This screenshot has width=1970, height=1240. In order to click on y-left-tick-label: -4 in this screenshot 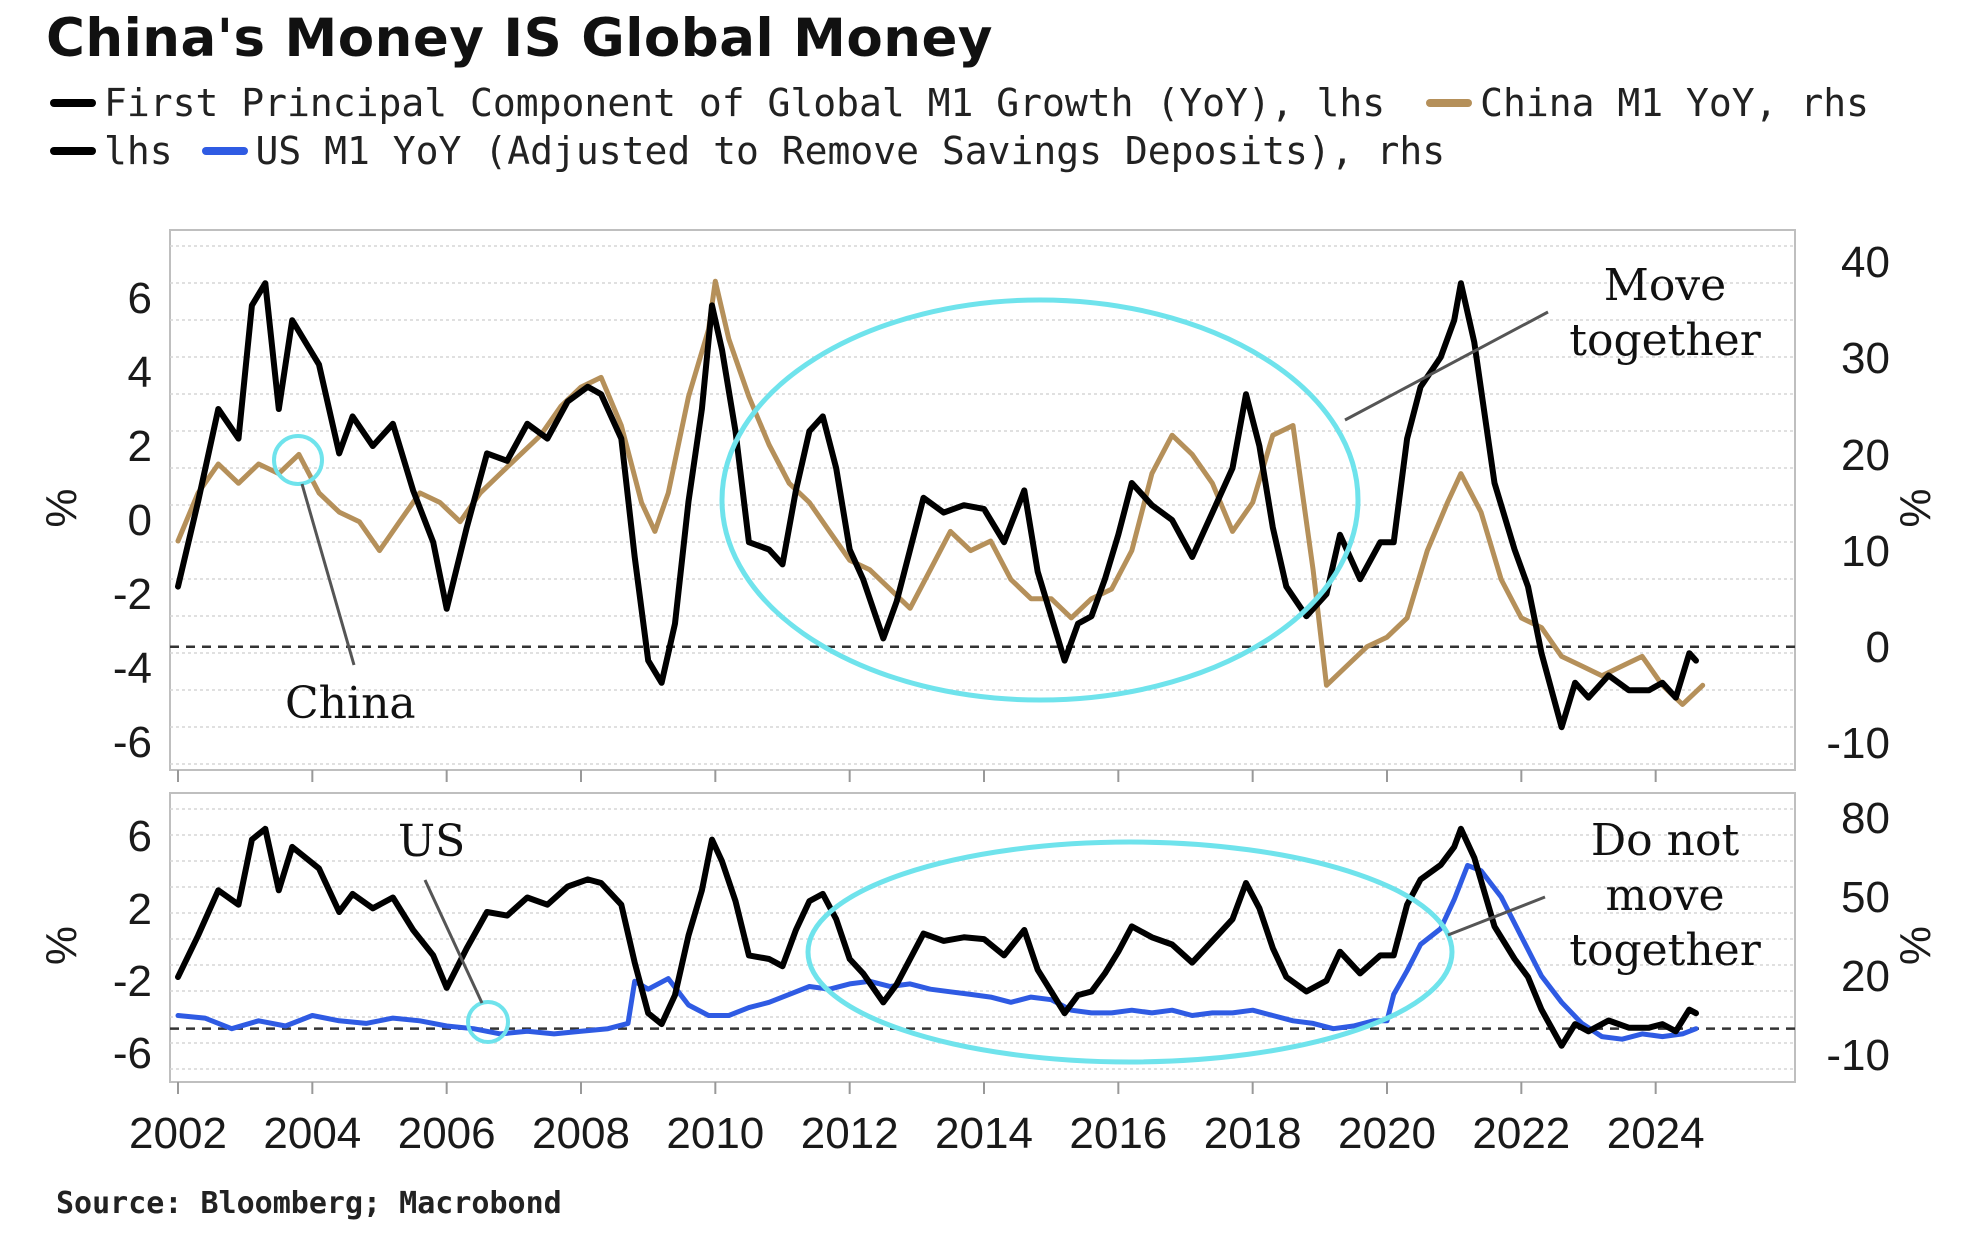, I will do `click(132, 668)`.